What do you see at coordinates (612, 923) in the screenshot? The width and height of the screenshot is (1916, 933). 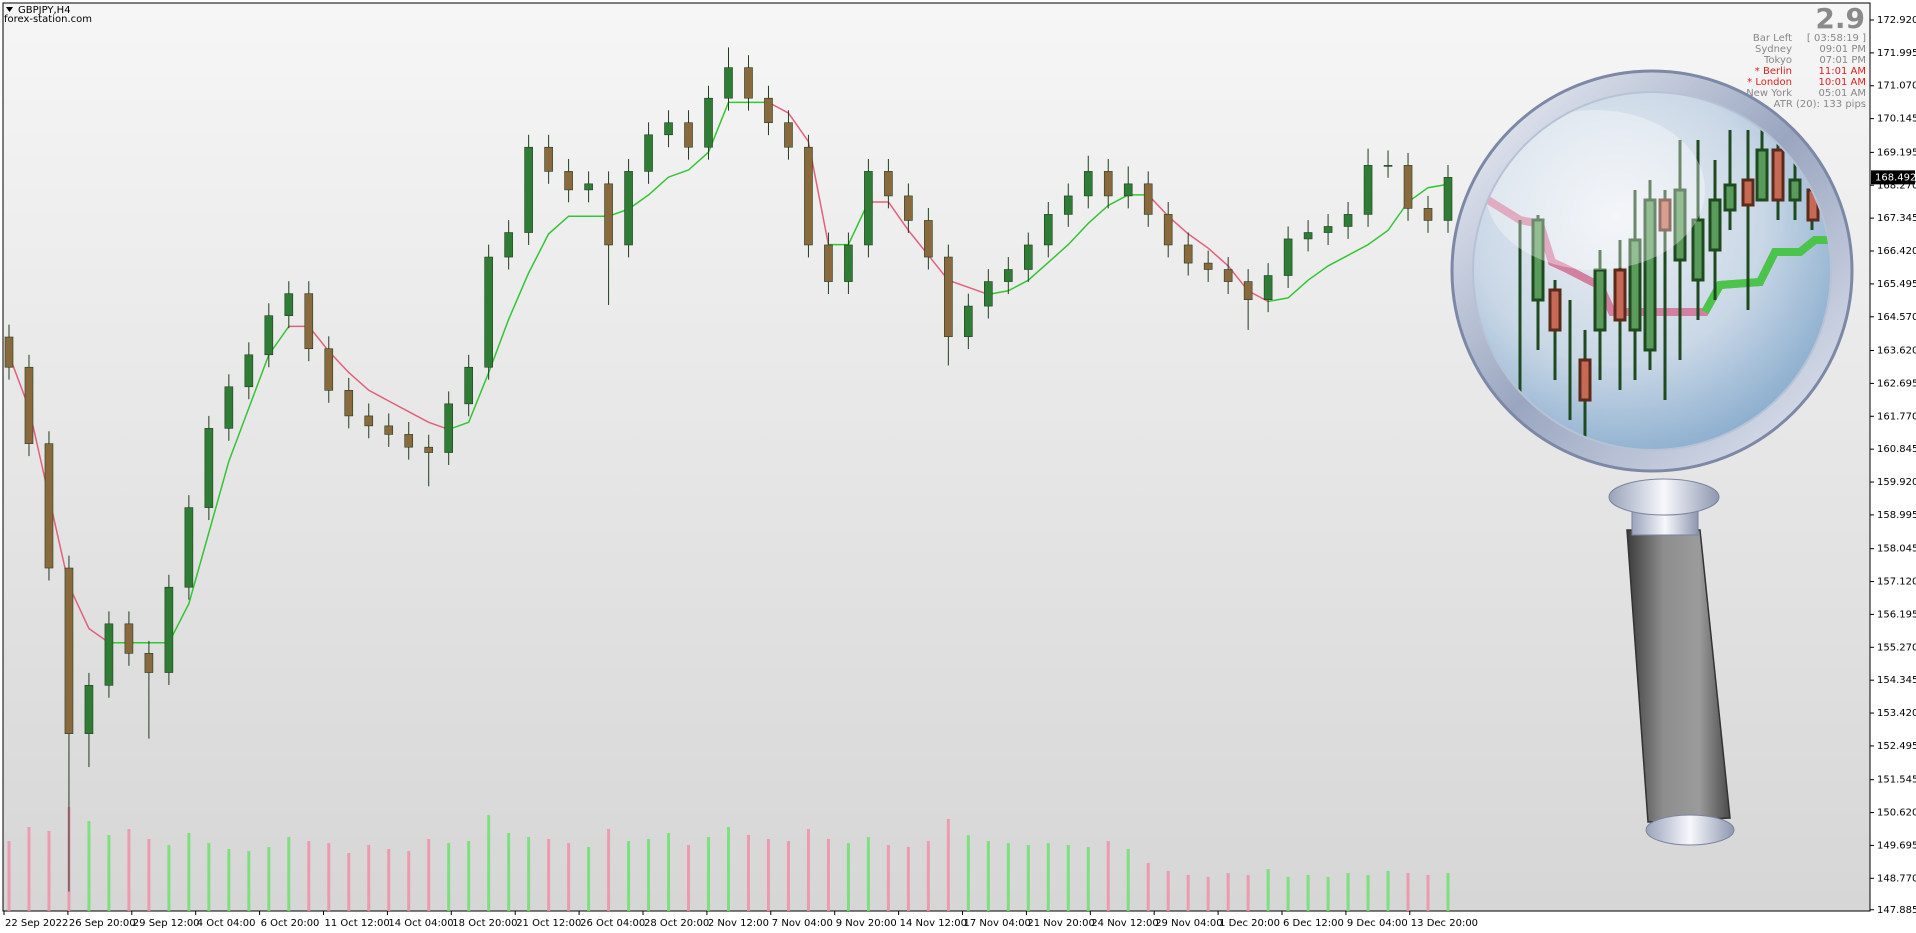 I see `x-tick-label: 26 Oct 04:00` at bounding box center [612, 923].